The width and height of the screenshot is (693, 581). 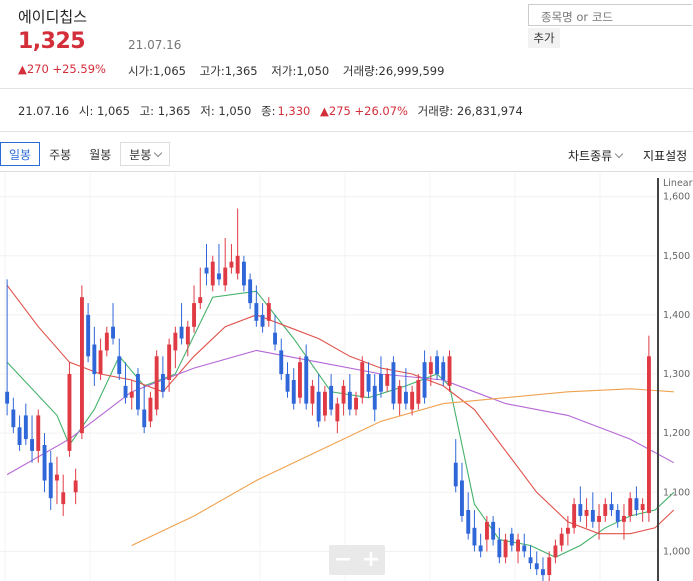 I want to click on zoom-out-button: −, so click(x=343, y=559).